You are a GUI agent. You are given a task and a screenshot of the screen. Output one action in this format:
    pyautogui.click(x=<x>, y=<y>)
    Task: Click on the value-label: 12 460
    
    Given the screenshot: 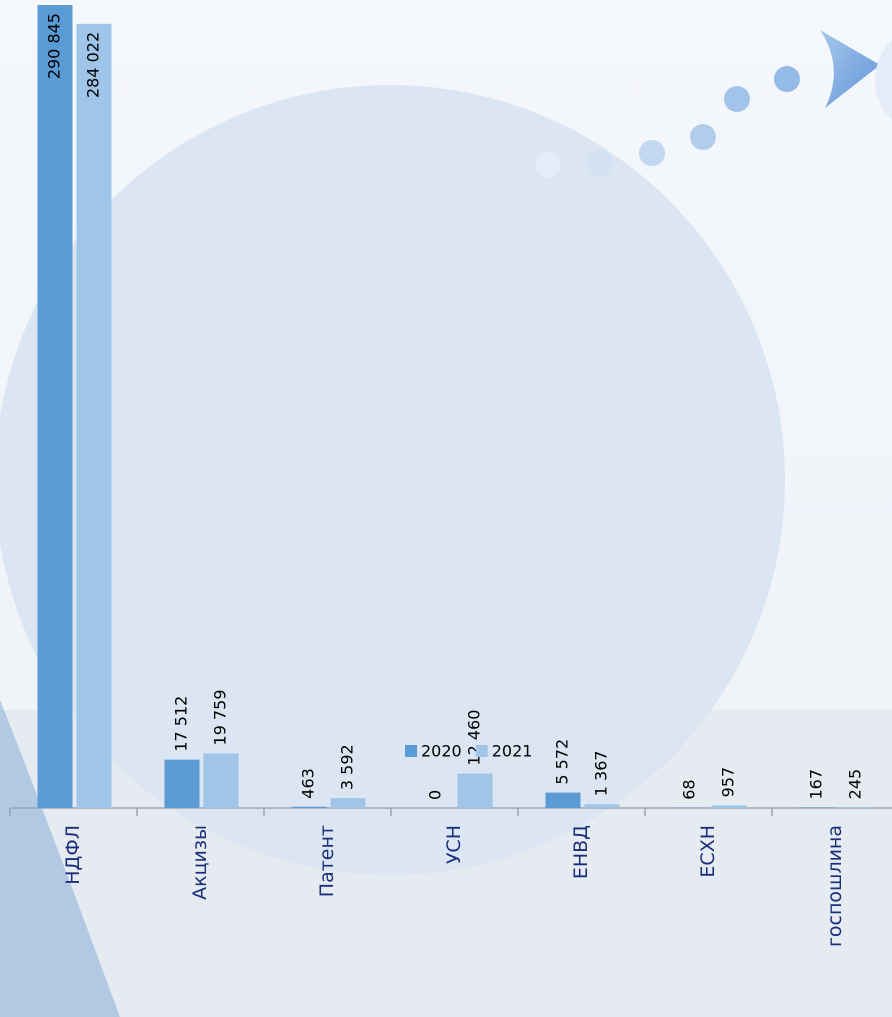 What is the action you would take?
    pyautogui.click(x=474, y=738)
    